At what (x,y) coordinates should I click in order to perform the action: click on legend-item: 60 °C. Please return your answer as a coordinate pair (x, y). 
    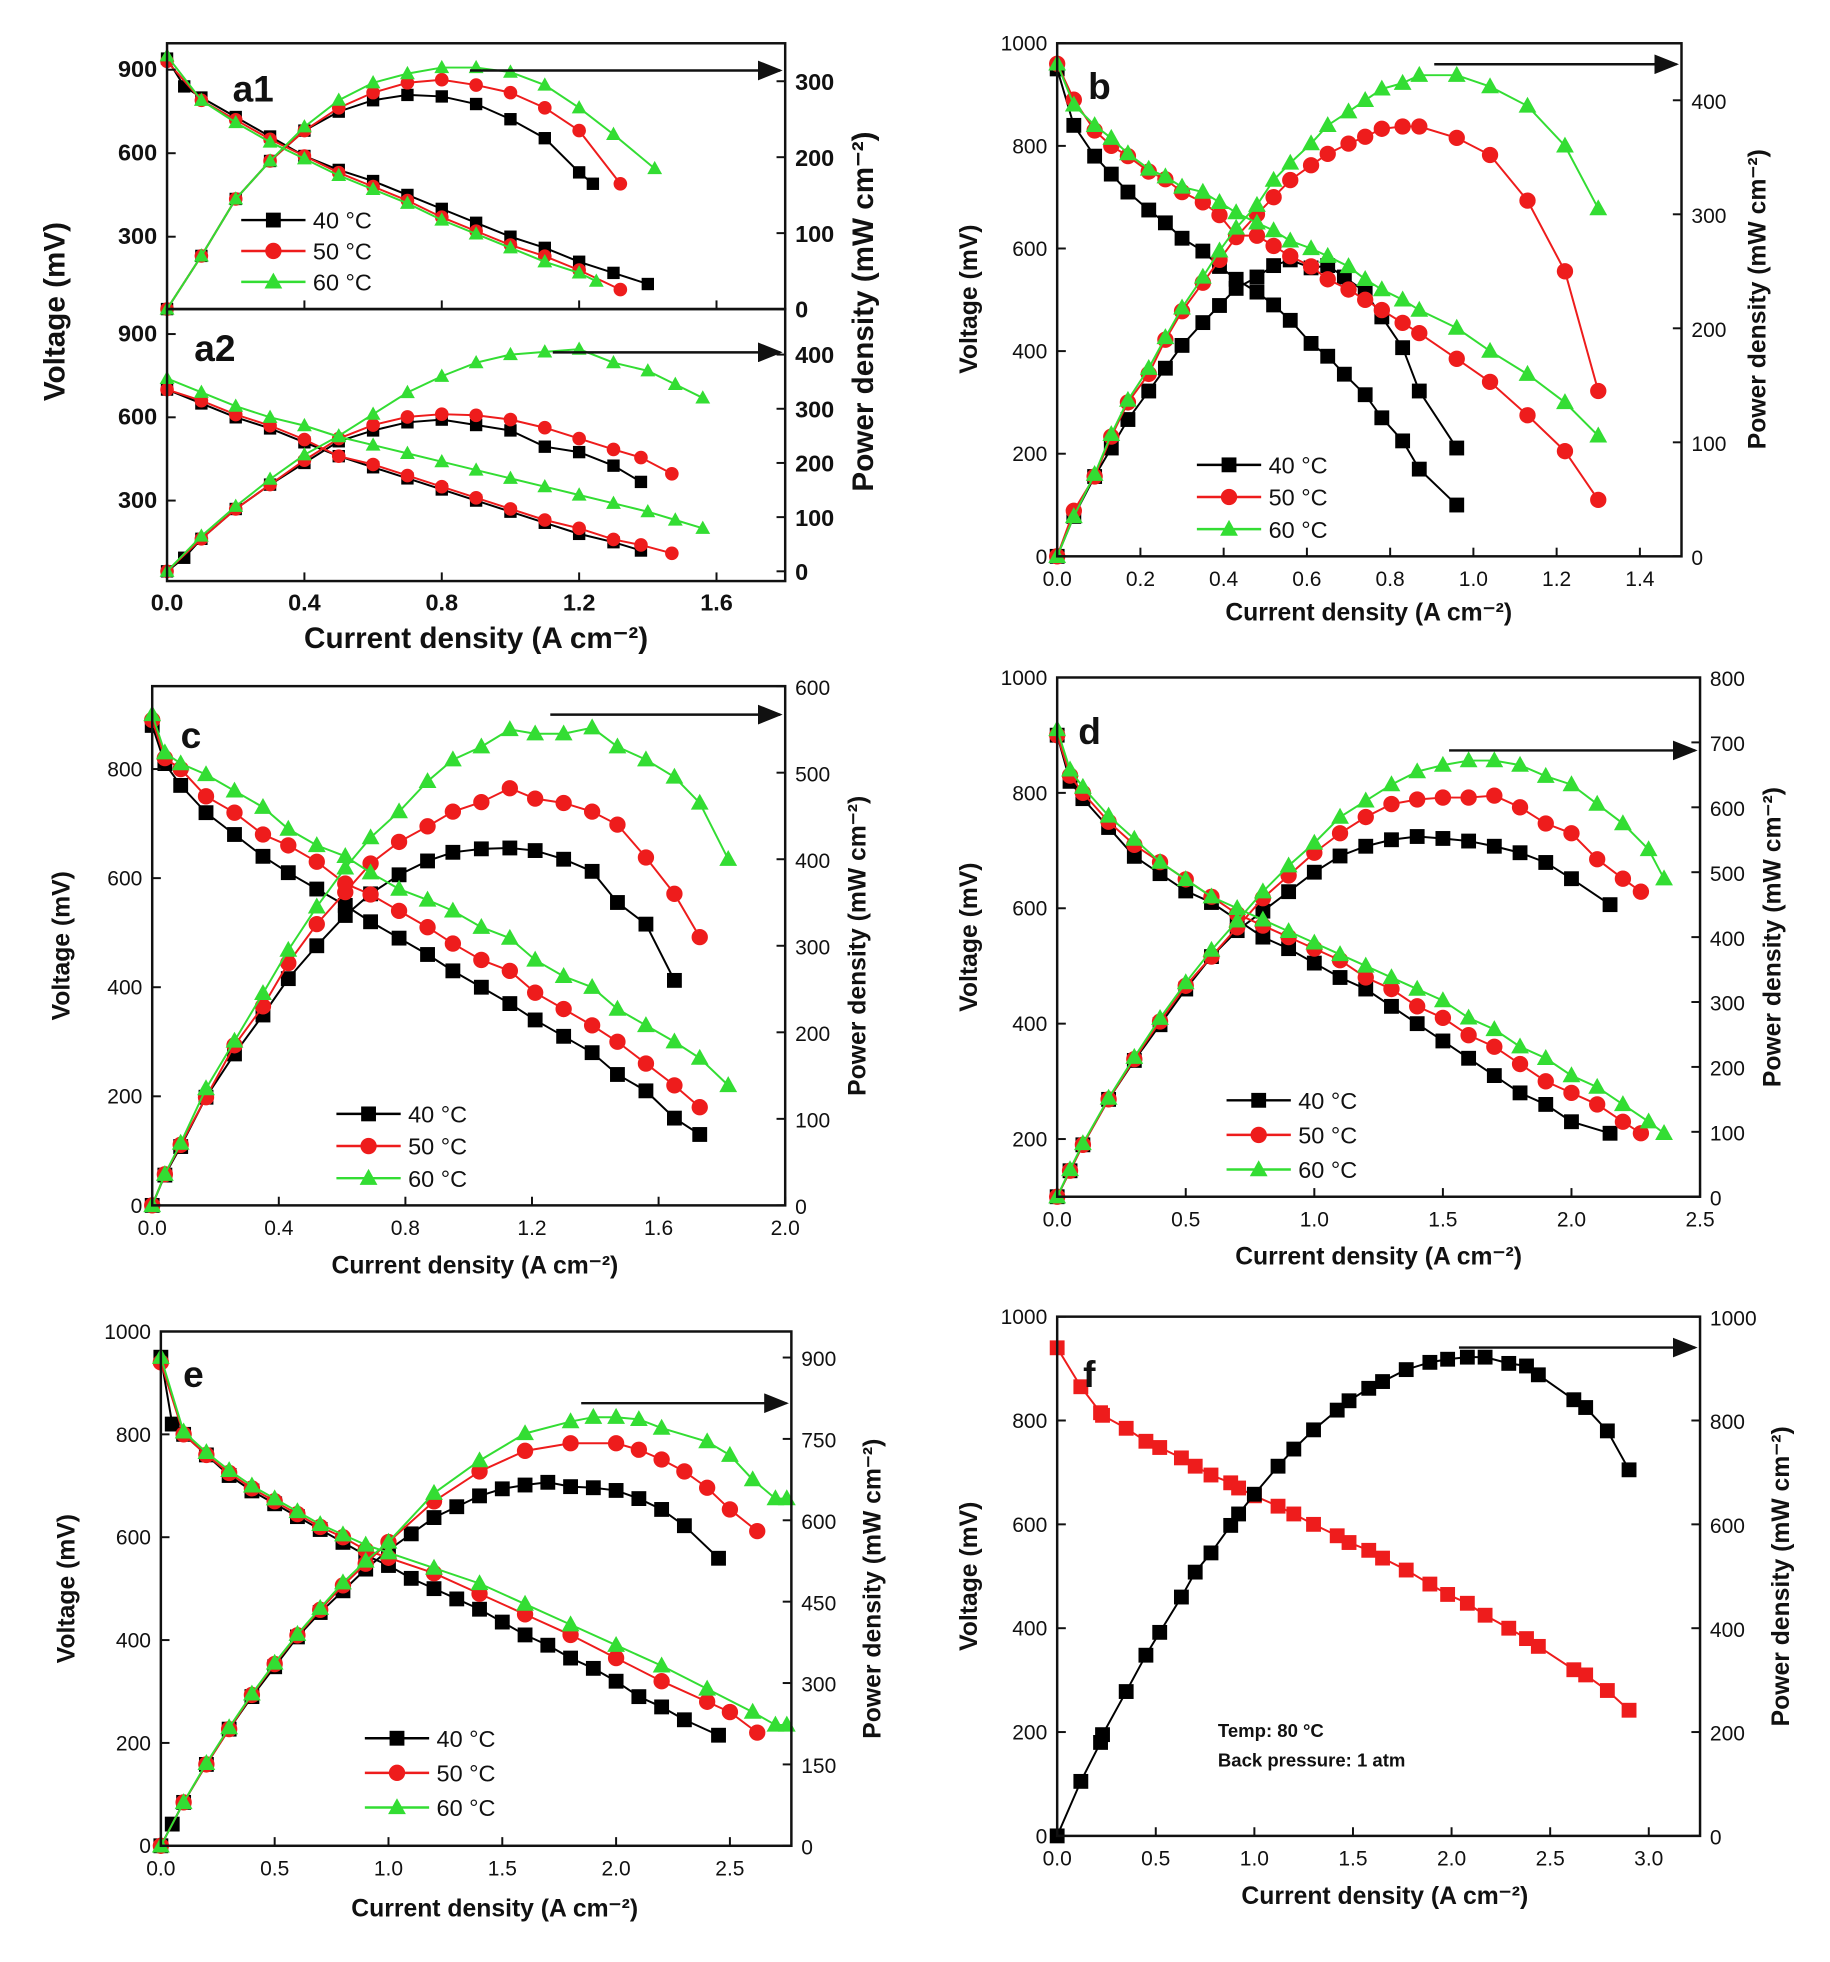
    Looking at the image, I should click on (1262, 530).